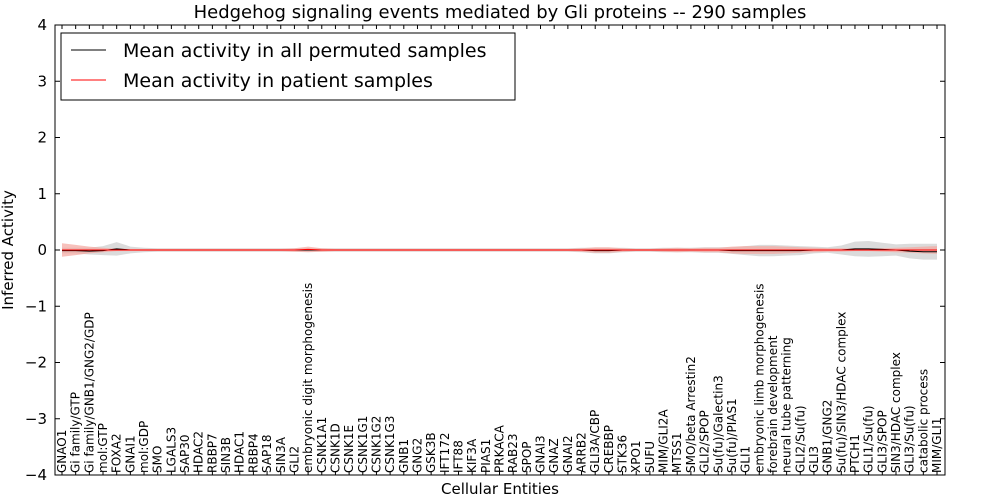  What do you see at coordinates (417, 455) in the screenshot?
I see `x-tick-label: GNG2` at bounding box center [417, 455].